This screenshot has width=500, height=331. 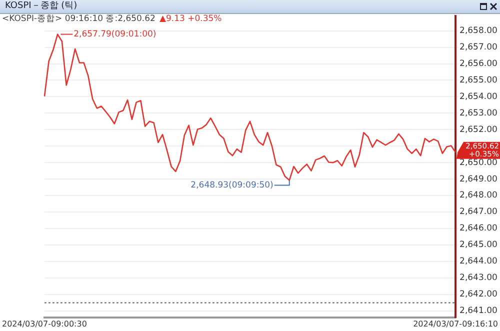 I want to click on chart-title: KOSPI－종합 (틱), so click(x=41, y=6).